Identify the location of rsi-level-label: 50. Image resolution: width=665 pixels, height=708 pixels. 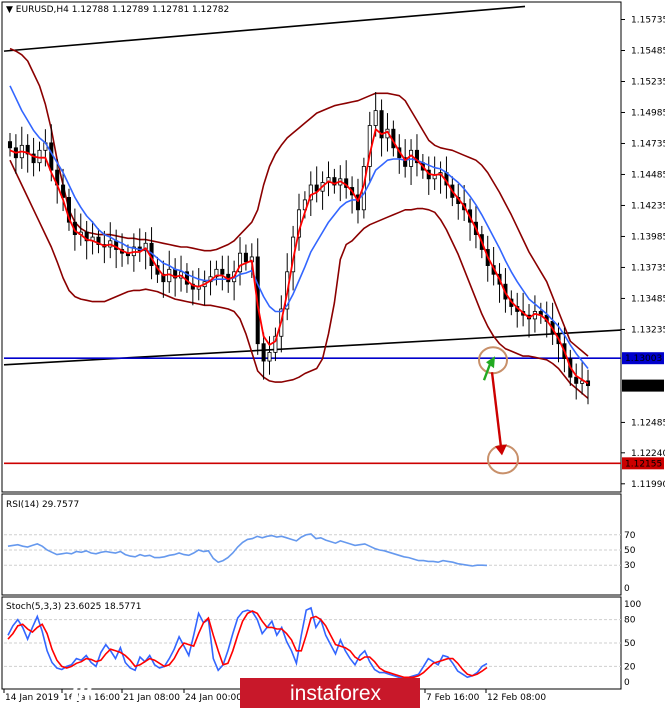
(630, 551).